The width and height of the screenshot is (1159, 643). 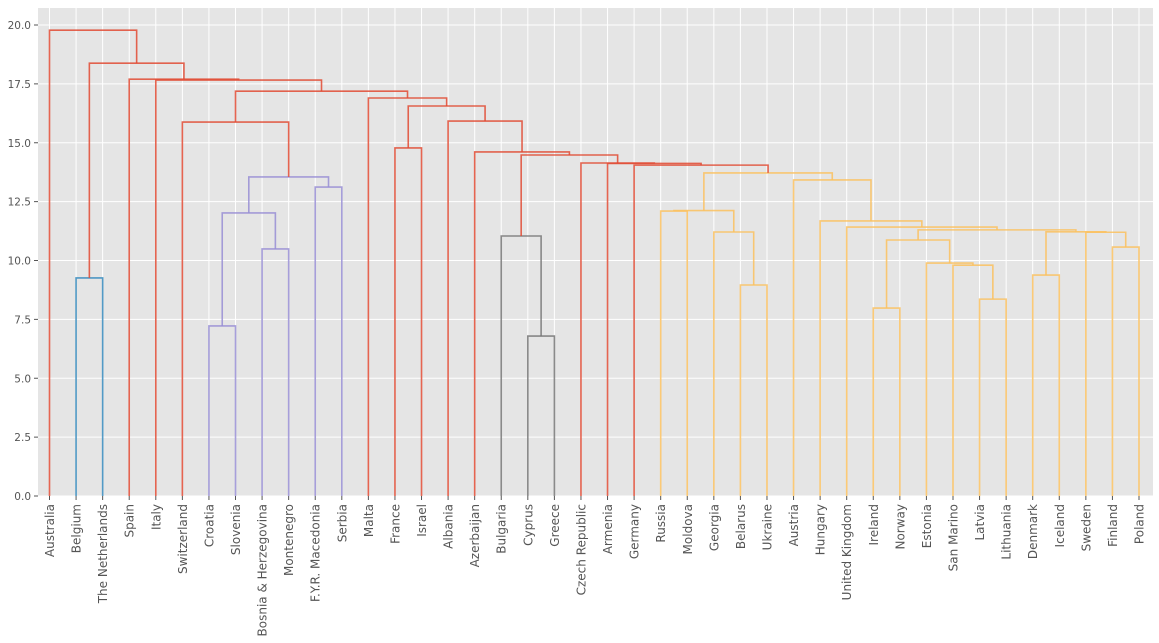 I want to click on leaf-label: San Marino, so click(x=953, y=537).